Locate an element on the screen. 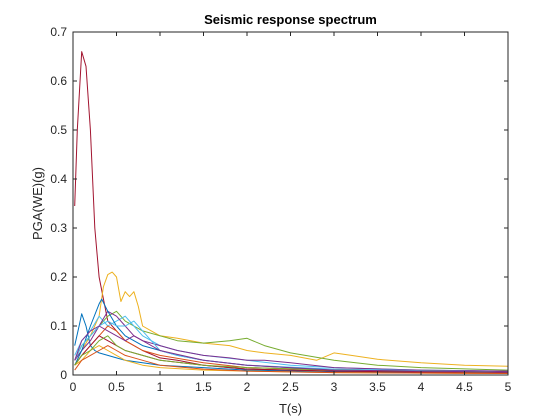  y-tick-label: 0.5 is located at coordinates (58, 130).